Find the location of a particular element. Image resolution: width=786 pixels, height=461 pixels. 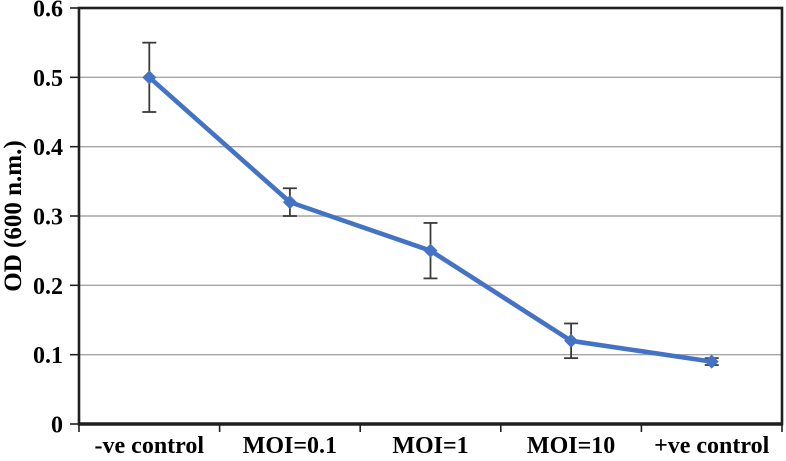

y-tick-label: 0.2 is located at coordinates (48, 287).